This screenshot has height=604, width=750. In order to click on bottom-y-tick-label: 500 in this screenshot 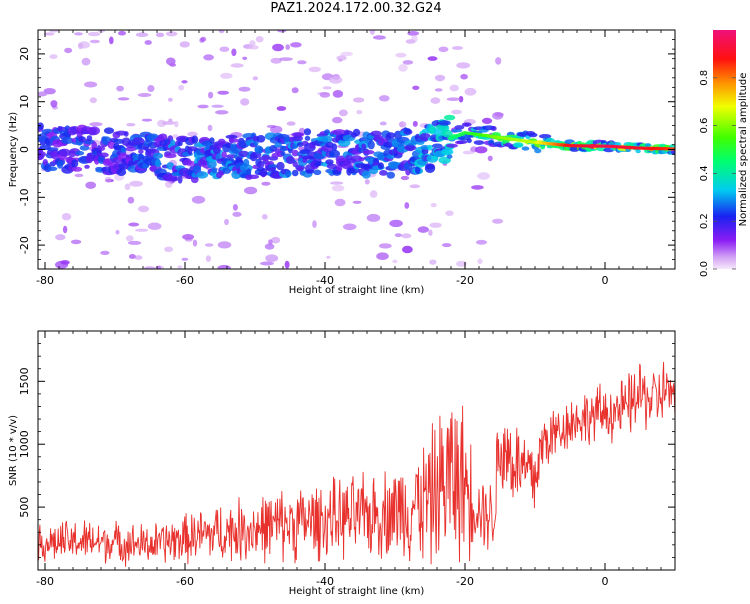, I will do `click(24, 507)`.